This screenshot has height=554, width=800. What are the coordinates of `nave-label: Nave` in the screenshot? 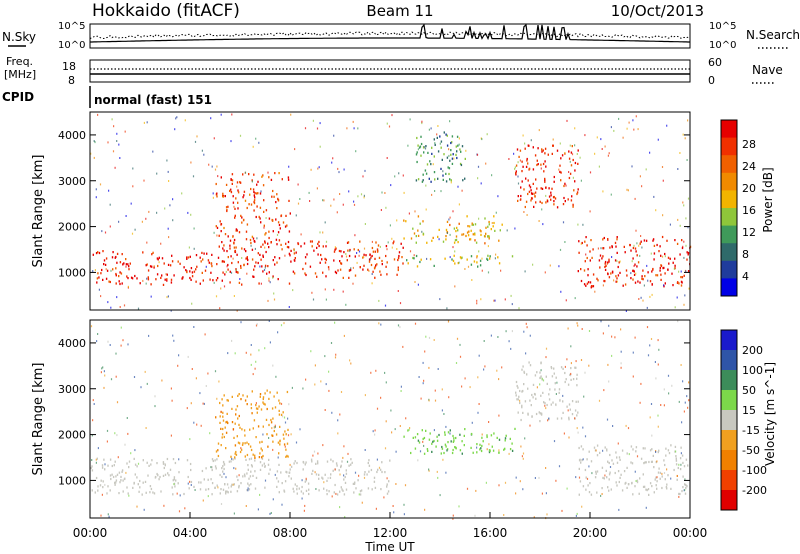 It's located at (767, 70).